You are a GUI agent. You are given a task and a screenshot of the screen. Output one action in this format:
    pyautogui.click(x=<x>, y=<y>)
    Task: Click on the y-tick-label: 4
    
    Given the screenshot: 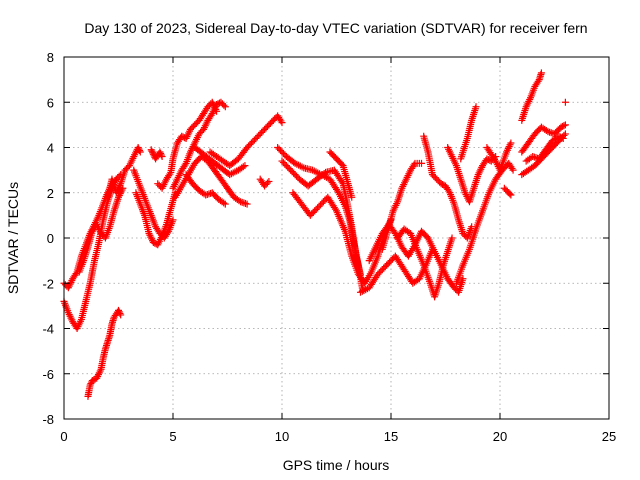 What is the action you would take?
    pyautogui.click(x=50, y=148)
    